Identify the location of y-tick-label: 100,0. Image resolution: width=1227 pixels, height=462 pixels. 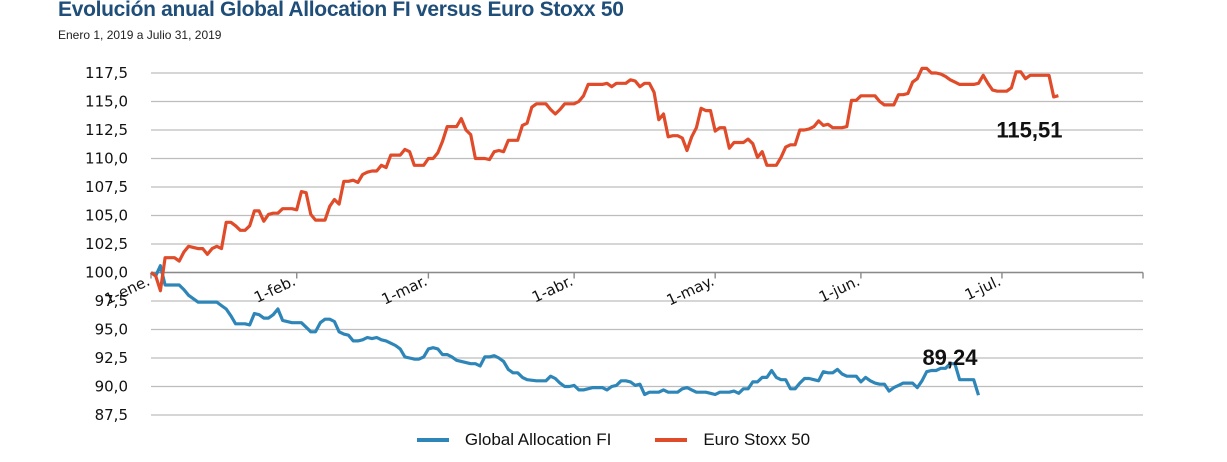
(106, 273).